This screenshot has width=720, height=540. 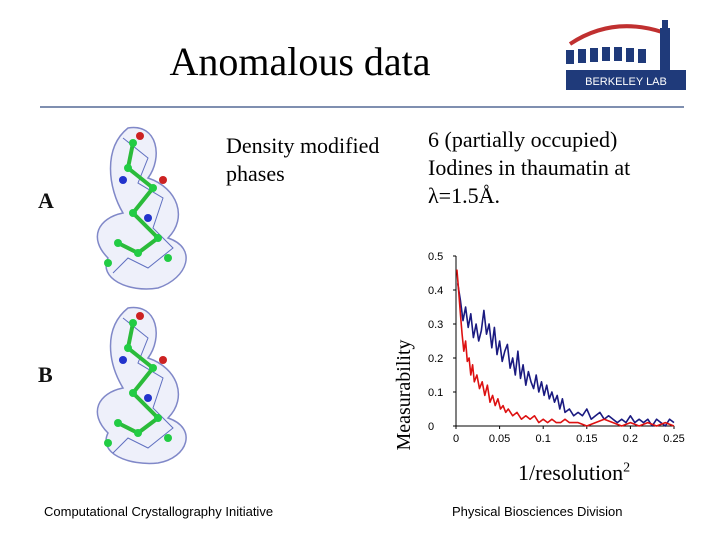 I want to click on x-axis-label: 1/resolution2, so click(x=574, y=473).